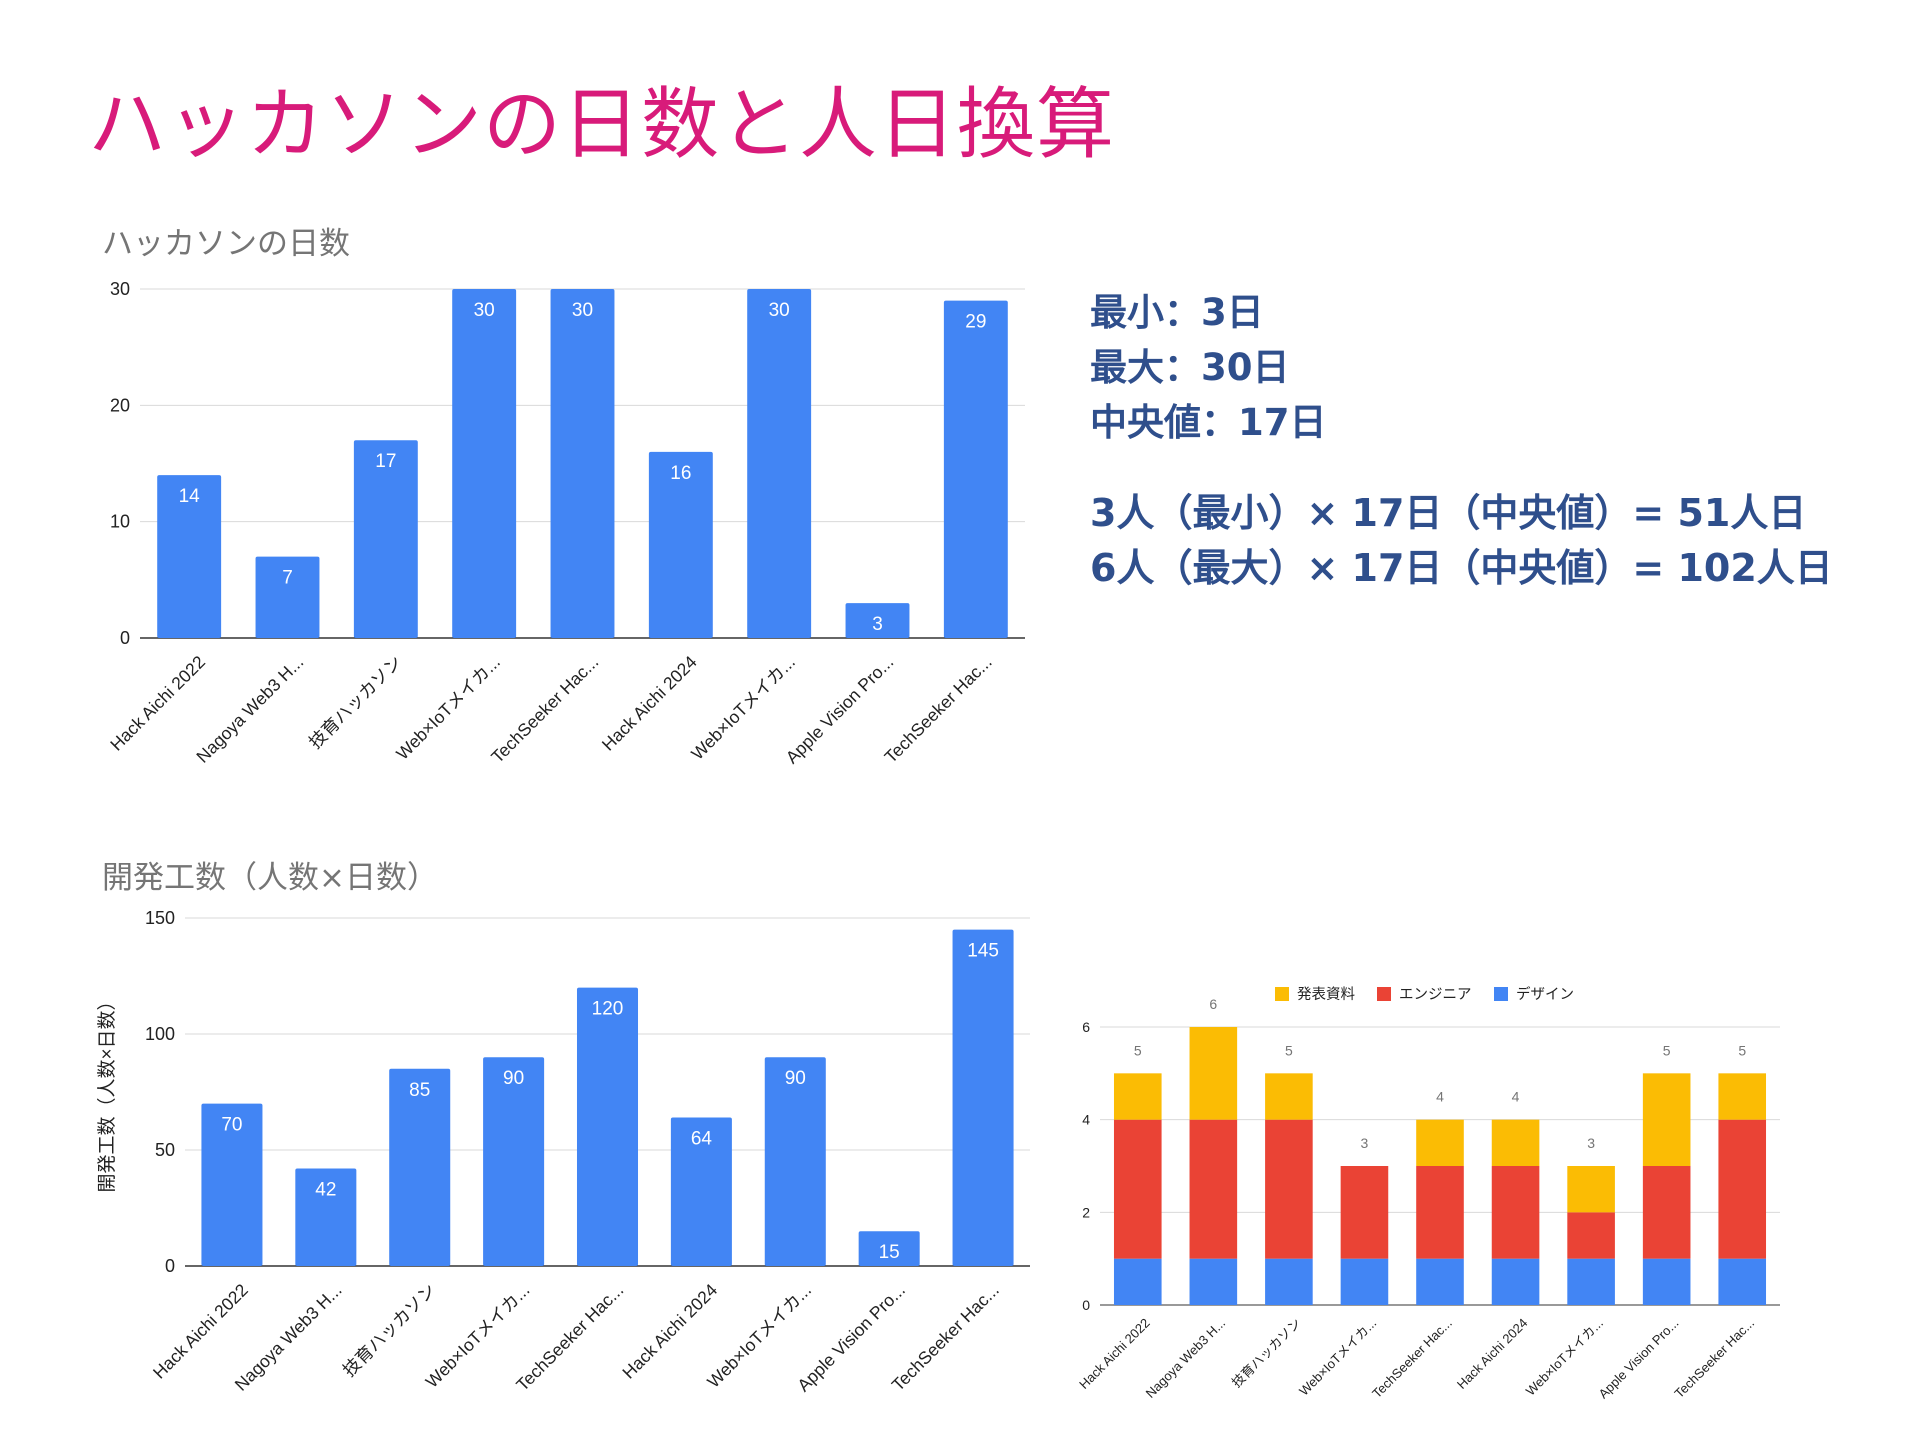 The image size is (1920, 1440). I want to click on stack-total-label: 3, so click(1591, 1143).